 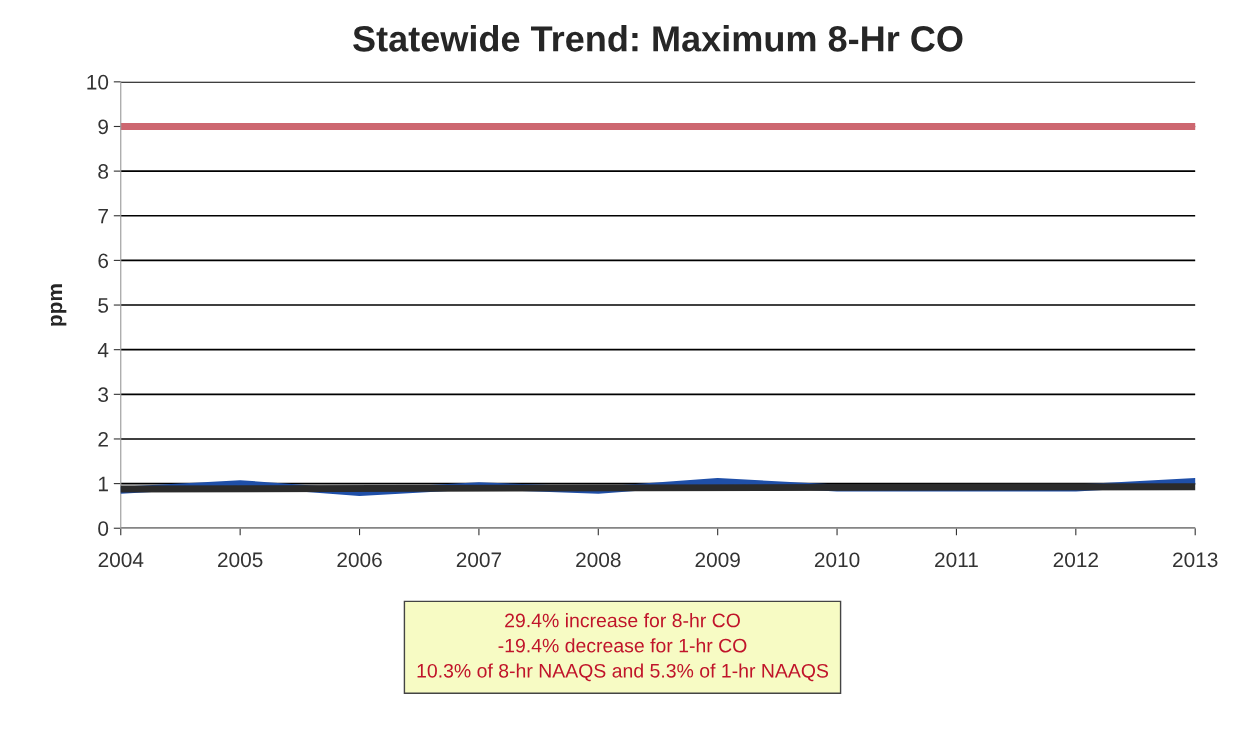 I want to click on x-tick-label: 2004, so click(x=121, y=560).